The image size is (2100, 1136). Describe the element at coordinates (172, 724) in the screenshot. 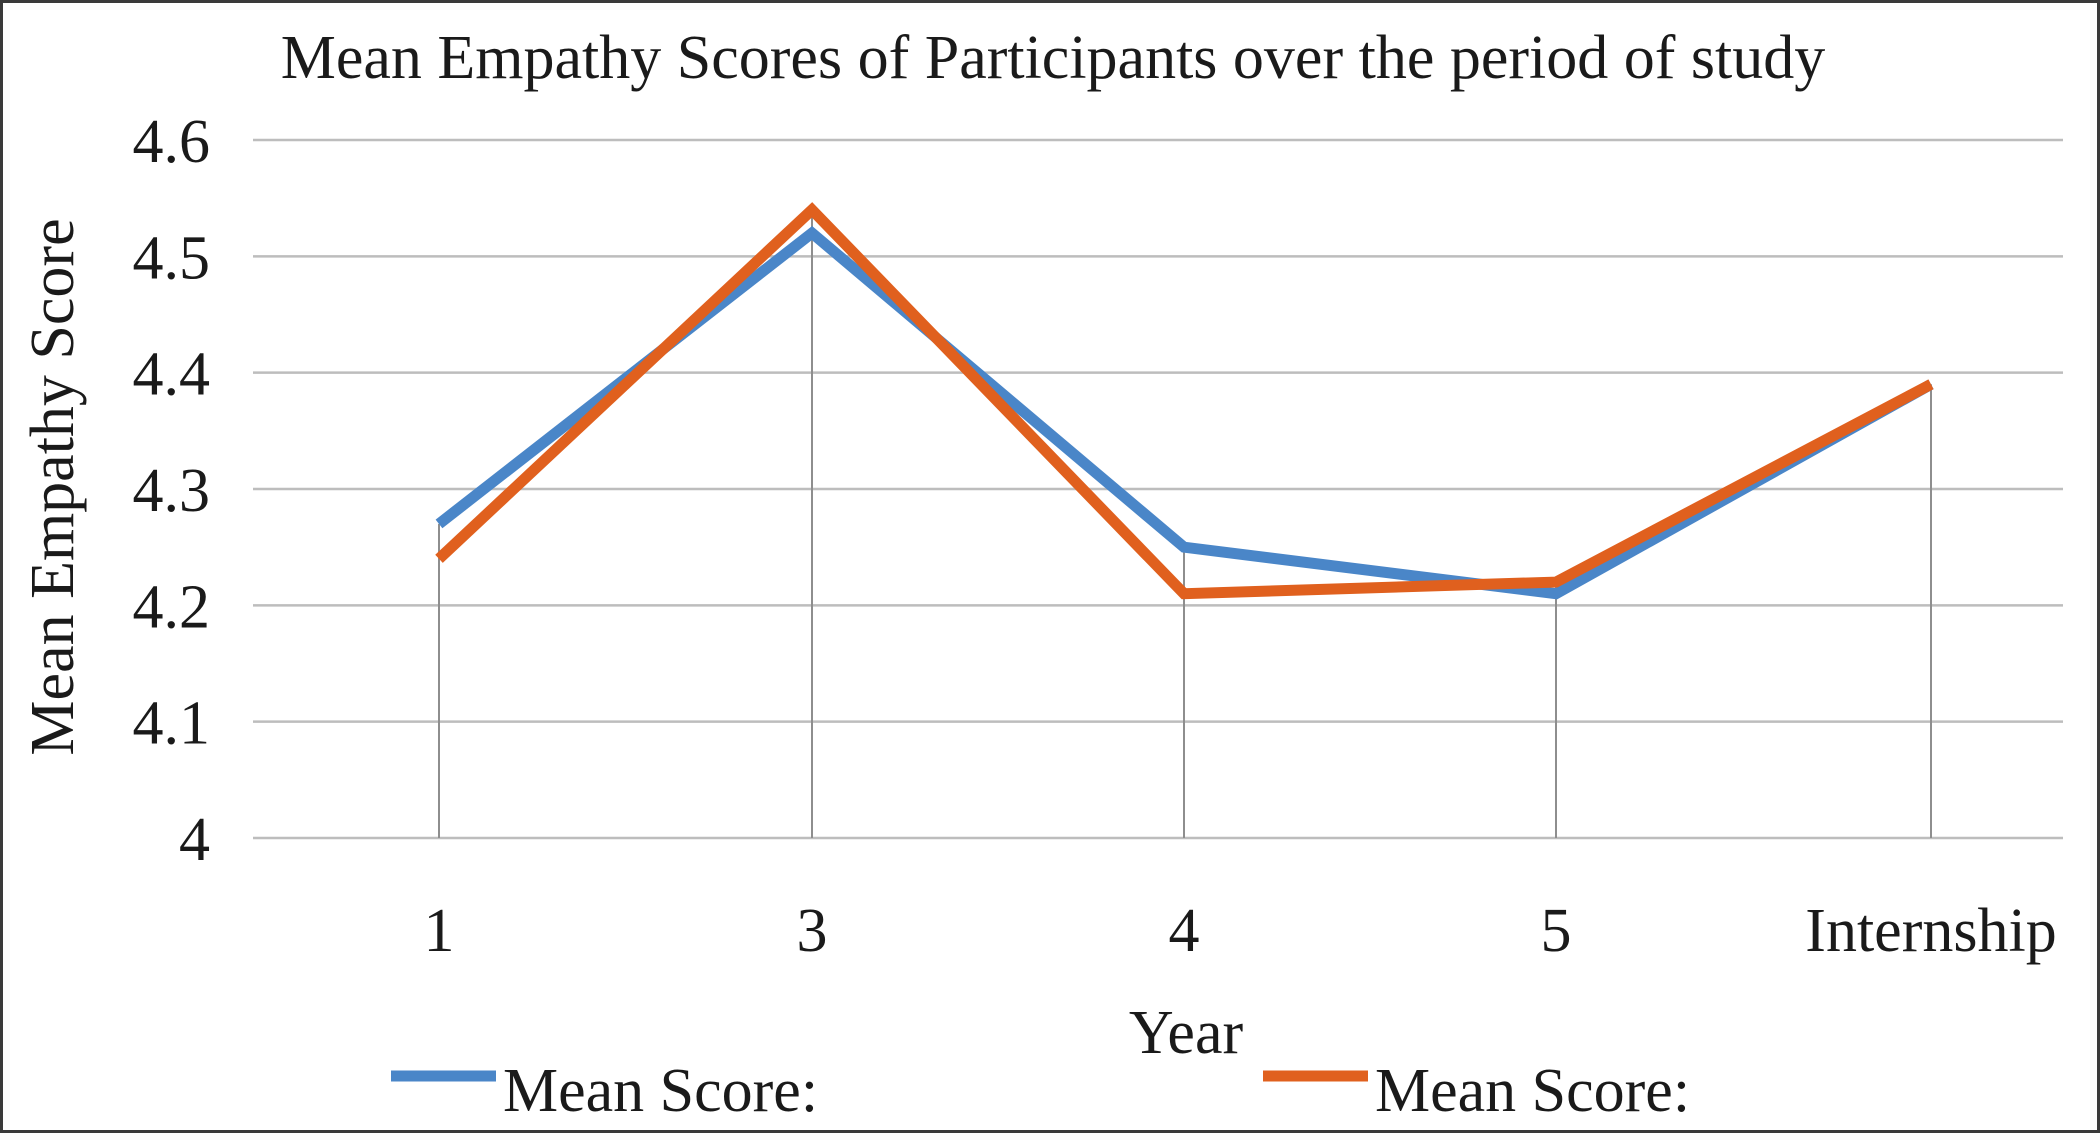

I see `y-tick-label: 4.1` at that location.